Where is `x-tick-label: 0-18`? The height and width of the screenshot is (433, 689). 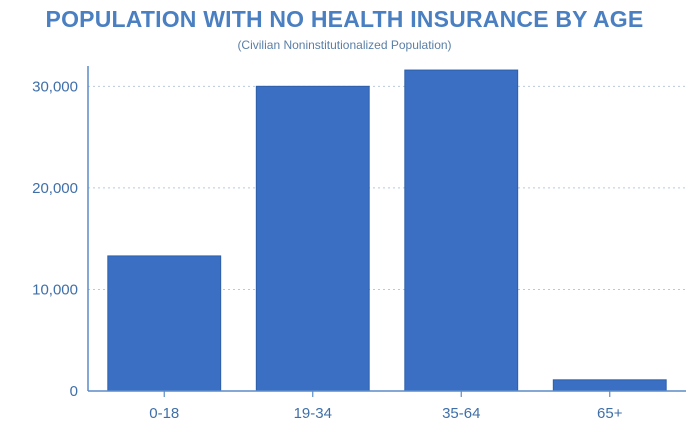 x-tick-label: 0-18 is located at coordinates (164, 413).